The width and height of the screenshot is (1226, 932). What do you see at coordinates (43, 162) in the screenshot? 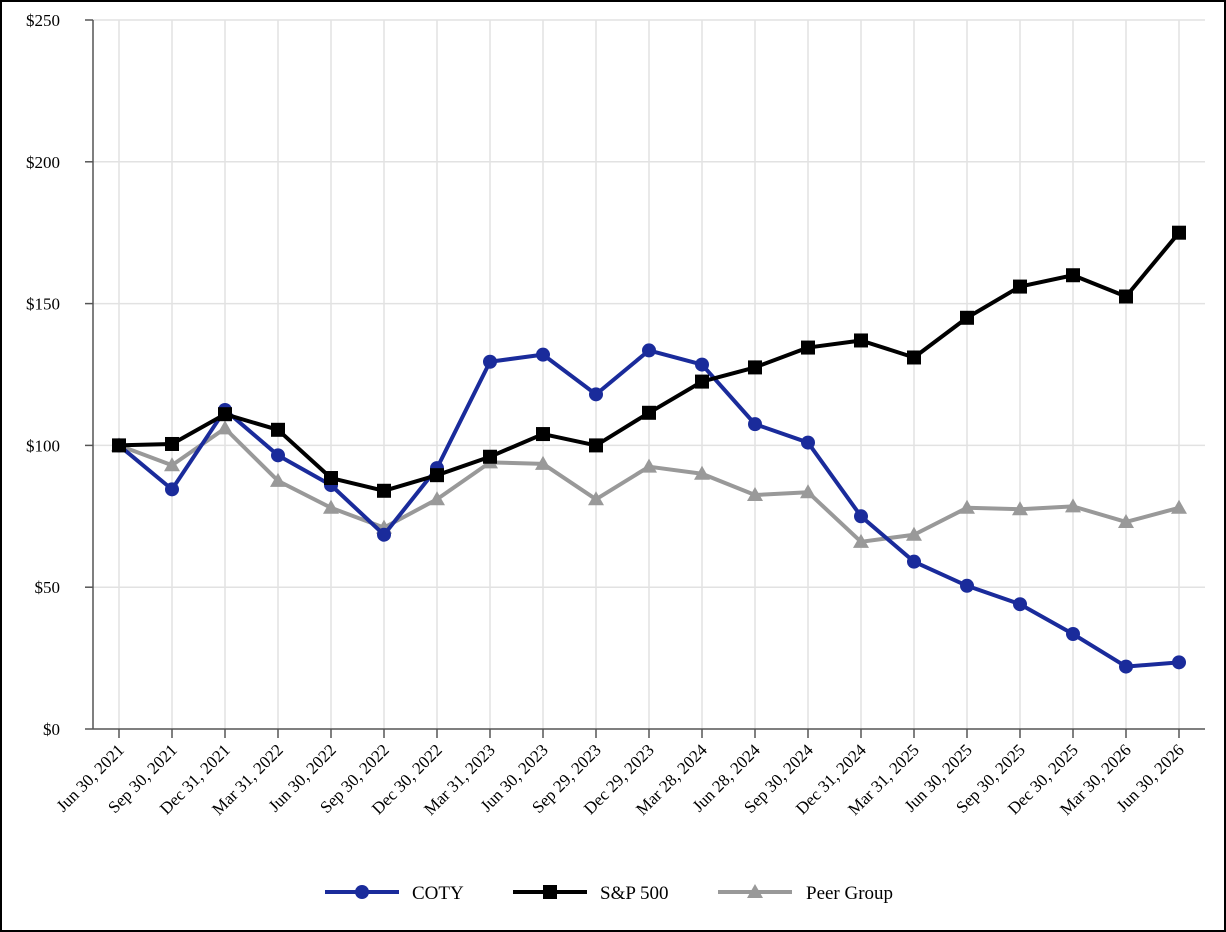
I see `y-tick-label: $200` at bounding box center [43, 162].